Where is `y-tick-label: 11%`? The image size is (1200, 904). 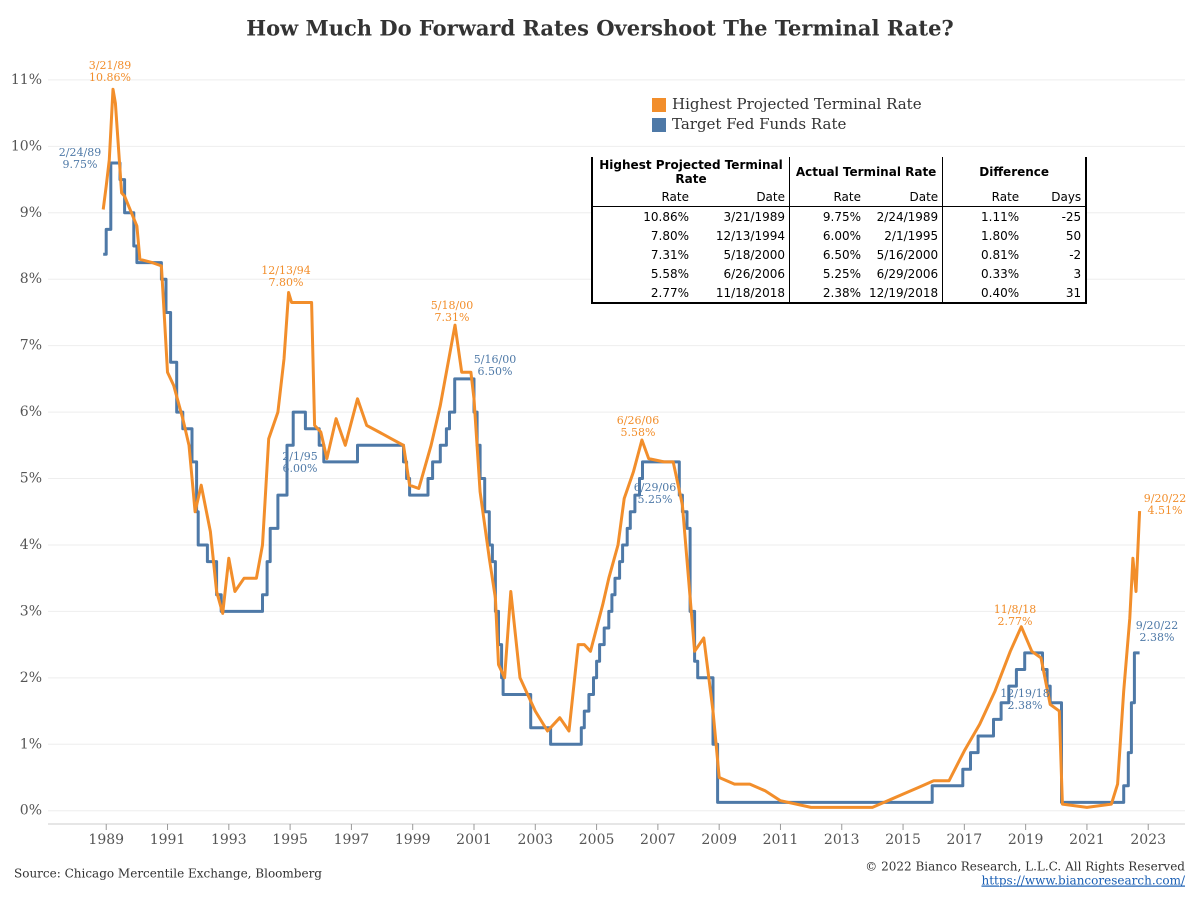 y-tick-label: 11% is located at coordinates (26, 80).